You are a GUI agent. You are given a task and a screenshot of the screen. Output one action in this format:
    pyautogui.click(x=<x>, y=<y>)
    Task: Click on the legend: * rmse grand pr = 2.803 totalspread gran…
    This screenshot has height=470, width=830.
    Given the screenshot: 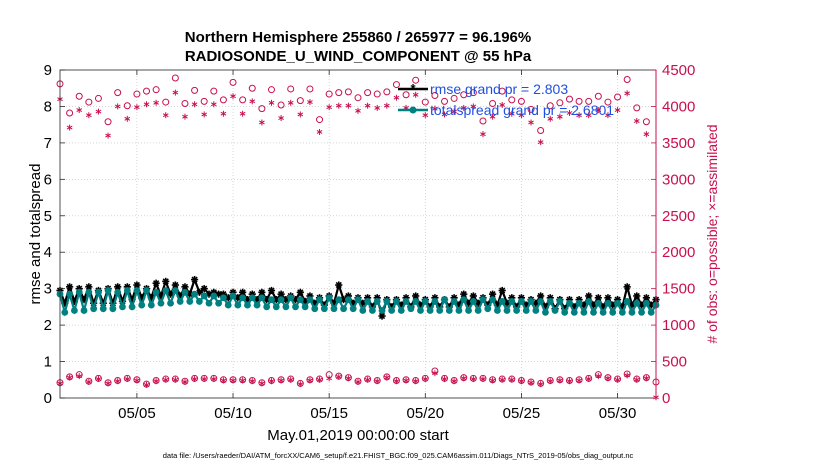 What is the action you would take?
    pyautogui.click(x=506, y=99)
    